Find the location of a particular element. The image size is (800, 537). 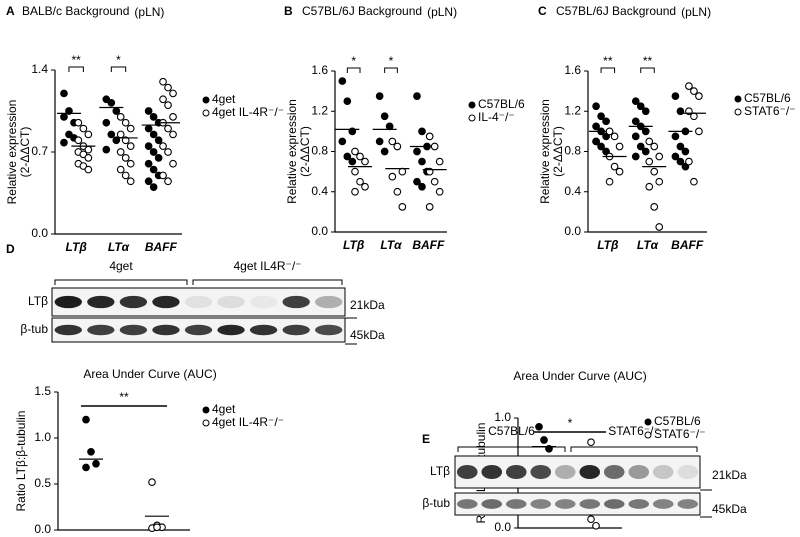

x-tick-label: LTβ is located at coordinates (608, 245).